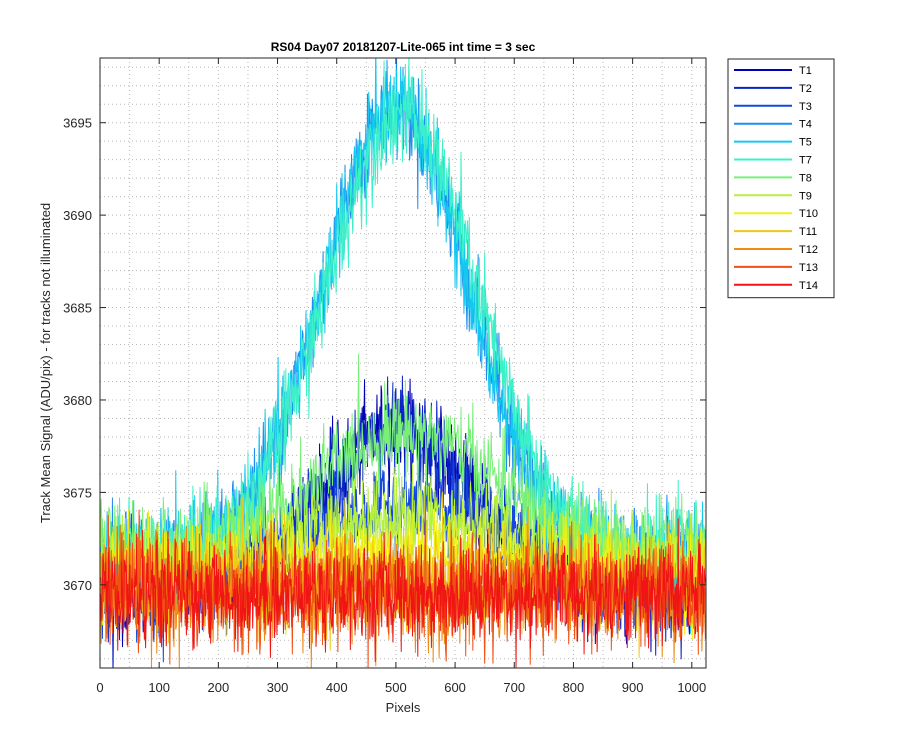 The width and height of the screenshot is (900, 750). Describe the element at coordinates (808, 232) in the screenshot. I see `legend-label: T11` at that location.